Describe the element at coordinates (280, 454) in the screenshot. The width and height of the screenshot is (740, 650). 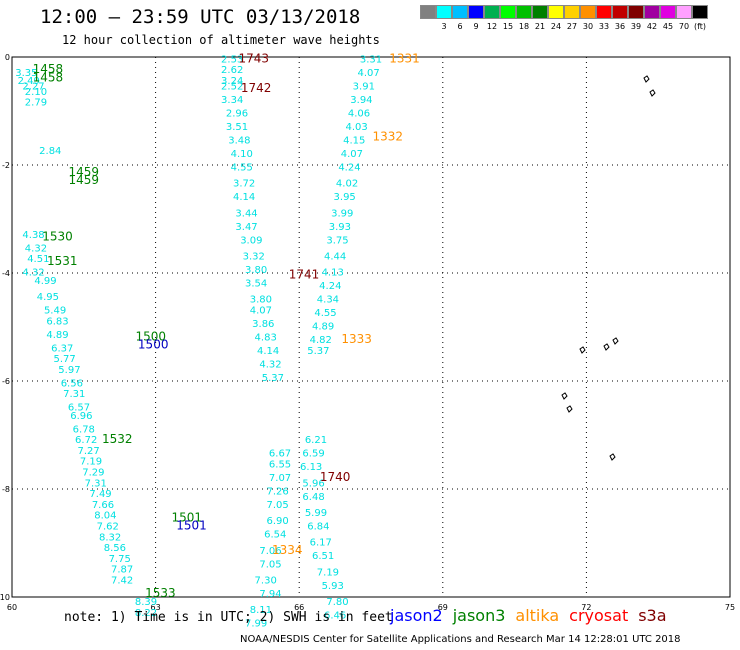
I see `wave-height-value: 6.67` at that location.